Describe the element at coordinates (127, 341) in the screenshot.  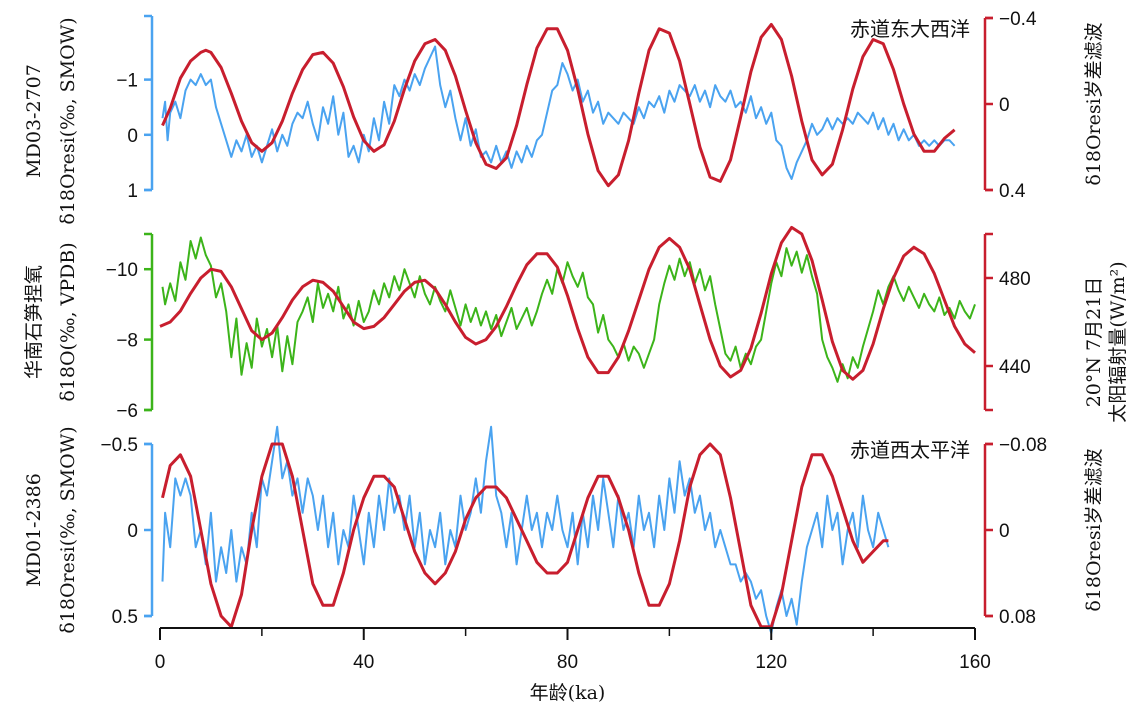
I see `left-tick-label-middle: −8` at that location.